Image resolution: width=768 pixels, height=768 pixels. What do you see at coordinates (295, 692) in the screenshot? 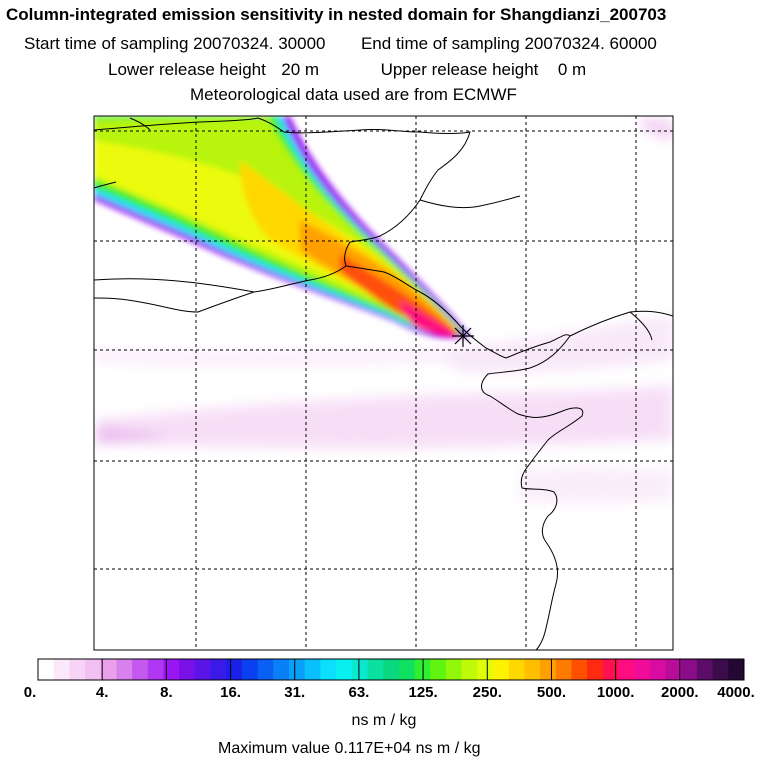
I see `colorbar-tick-label: 31.` at bounding box center [295, 692].